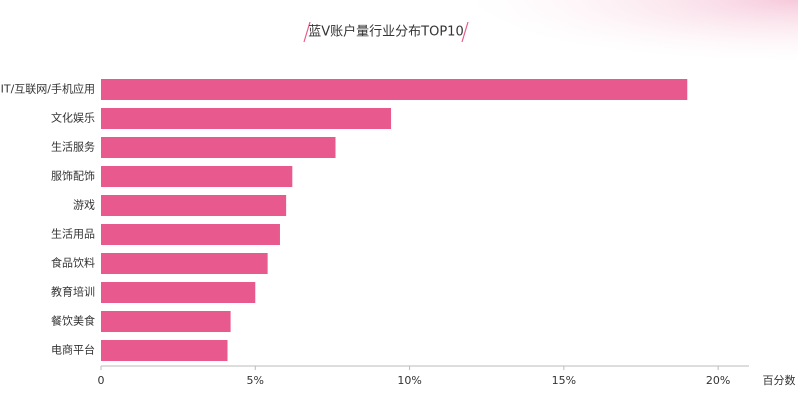 This screenshot has height=400, width=798. What do you see at coordinates (409, 380) in the screenshot?
I see `x-tick-label: 10%` at bounding box center [409, 380].